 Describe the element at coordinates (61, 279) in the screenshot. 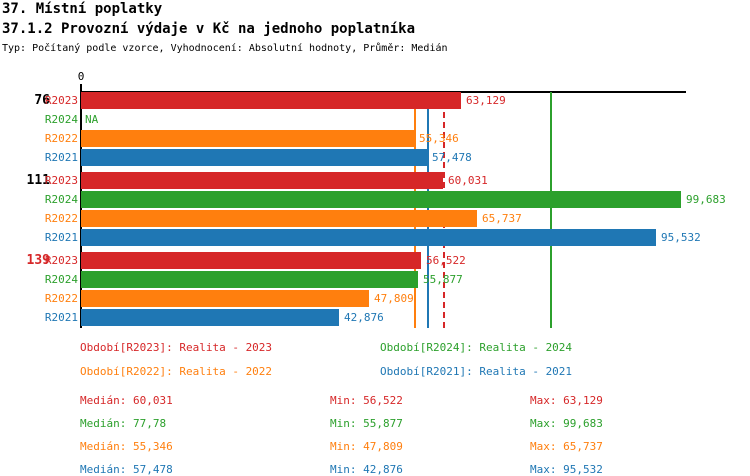

I see `series-label-139-R2024: R2024` at that location.